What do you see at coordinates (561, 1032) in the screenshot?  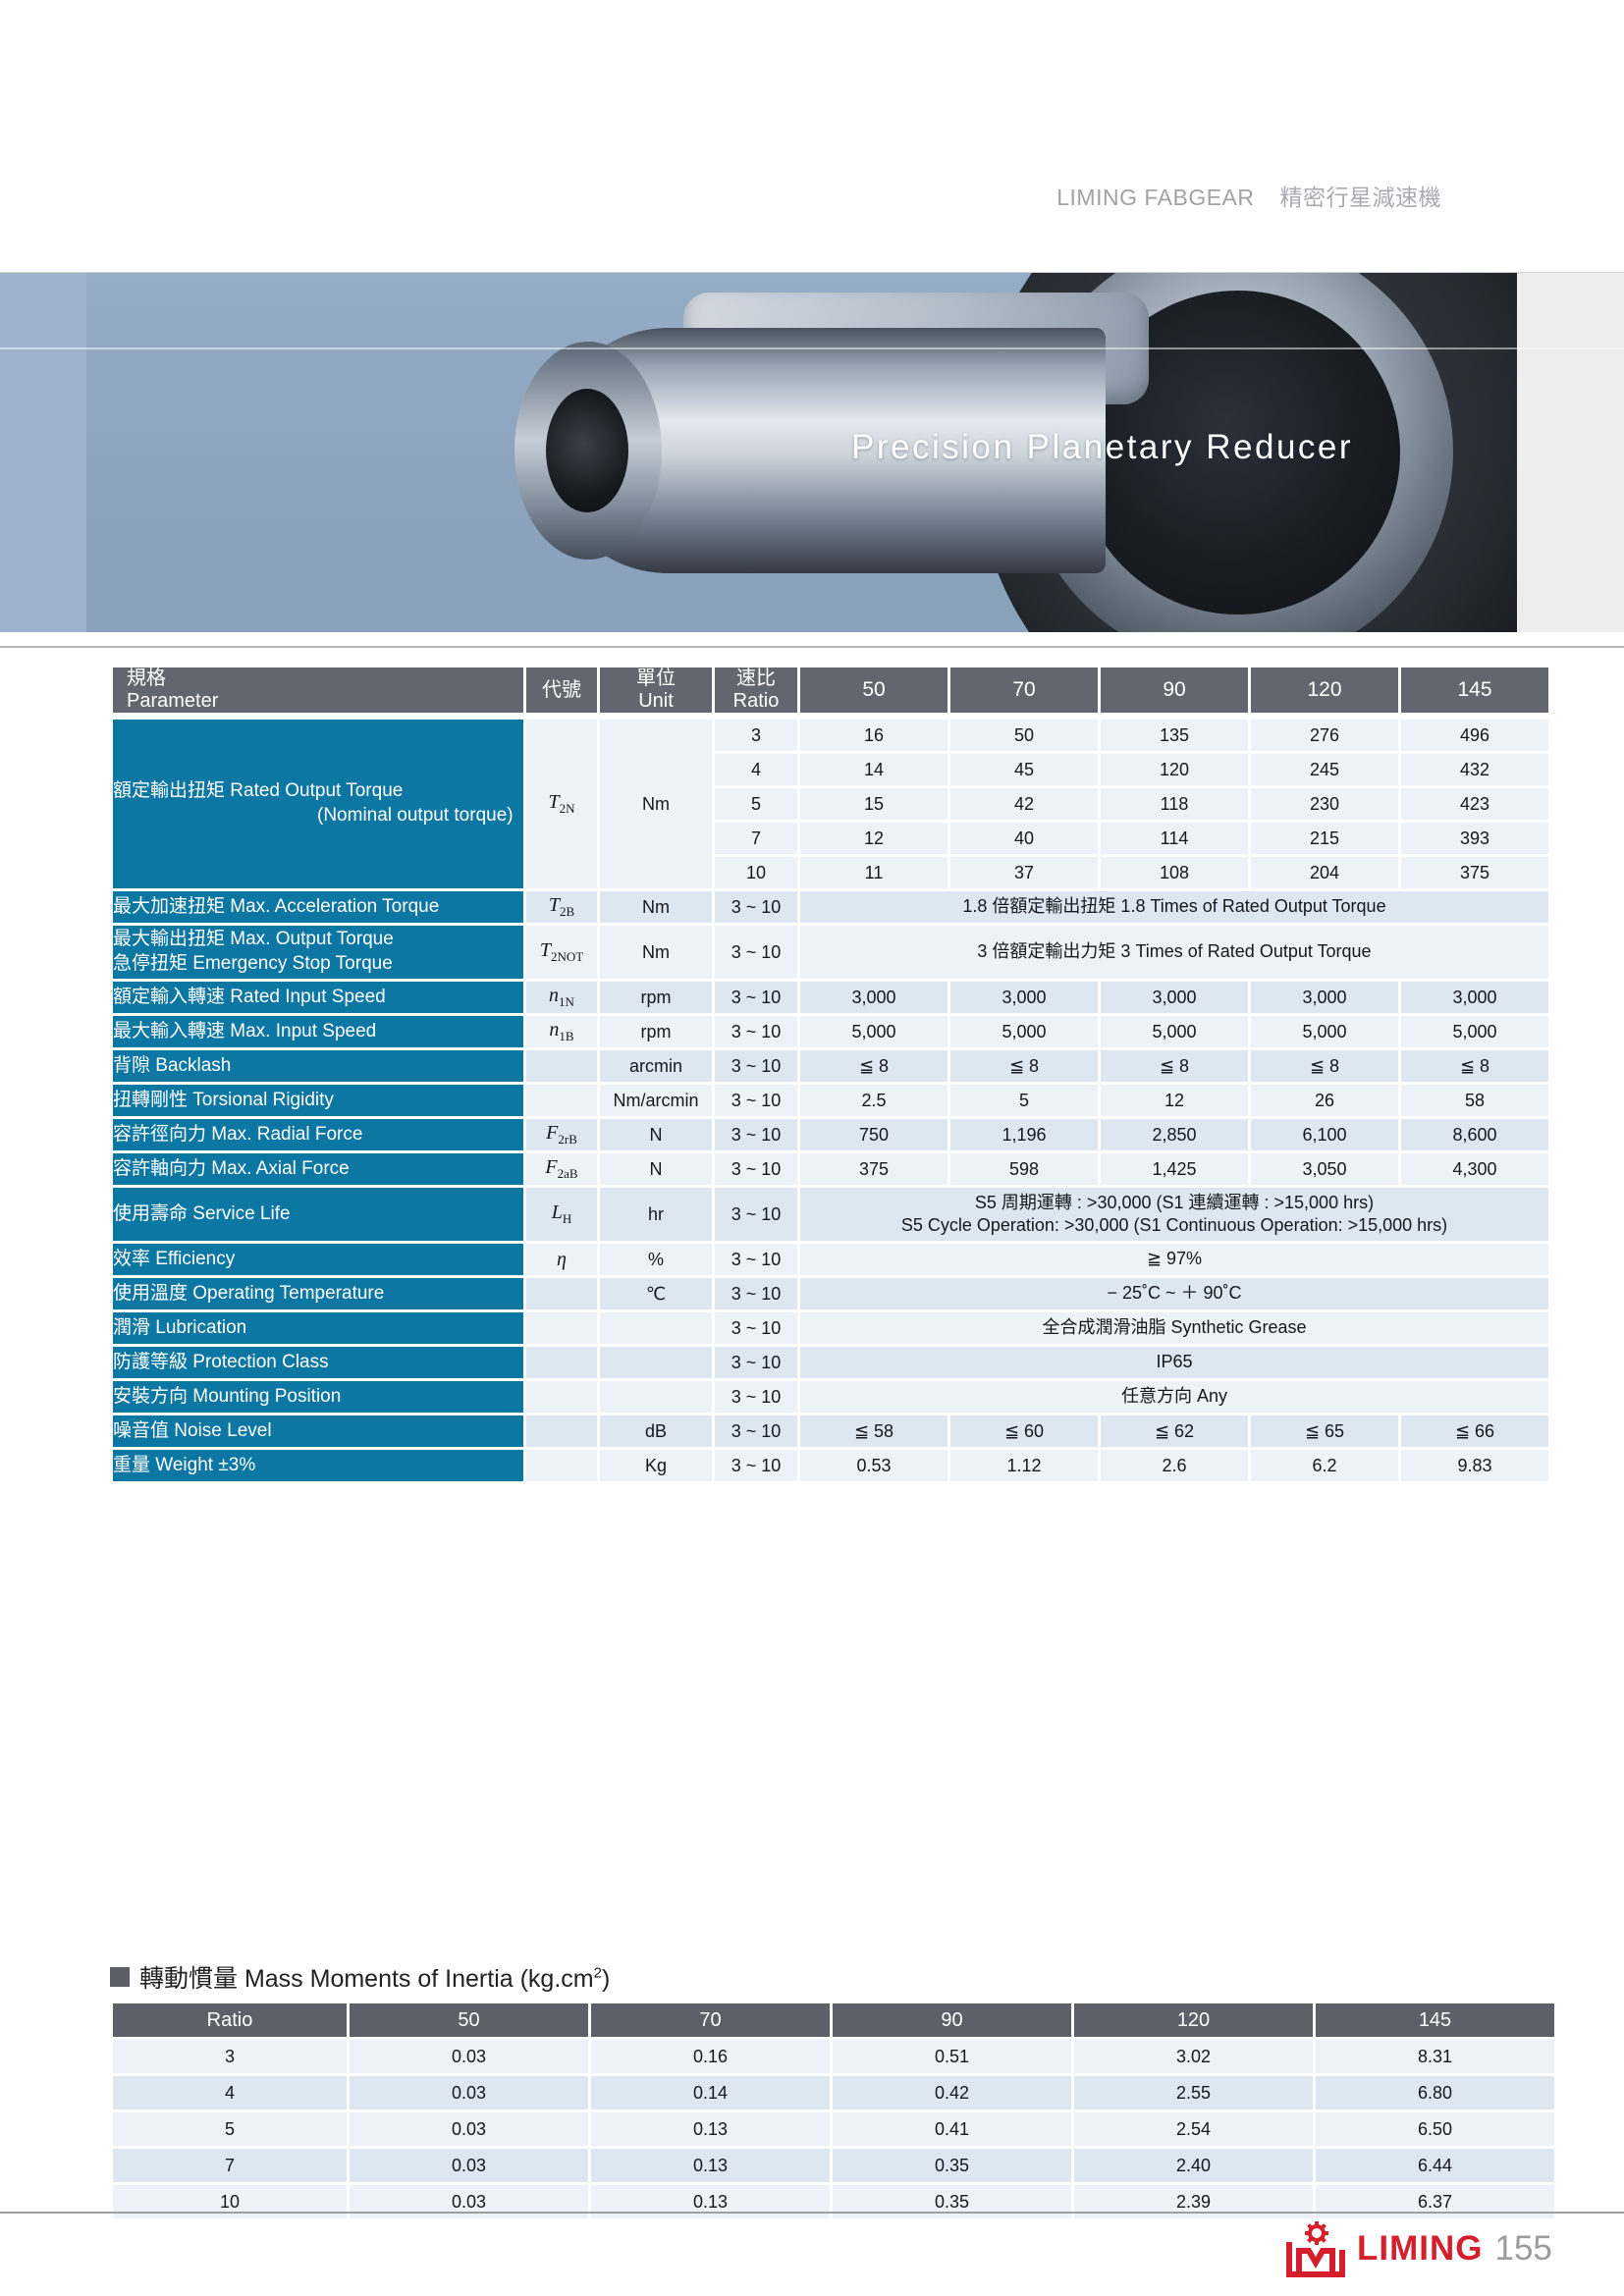 I see `symbol-cell: n1B` at bounding box center [561, 1032].